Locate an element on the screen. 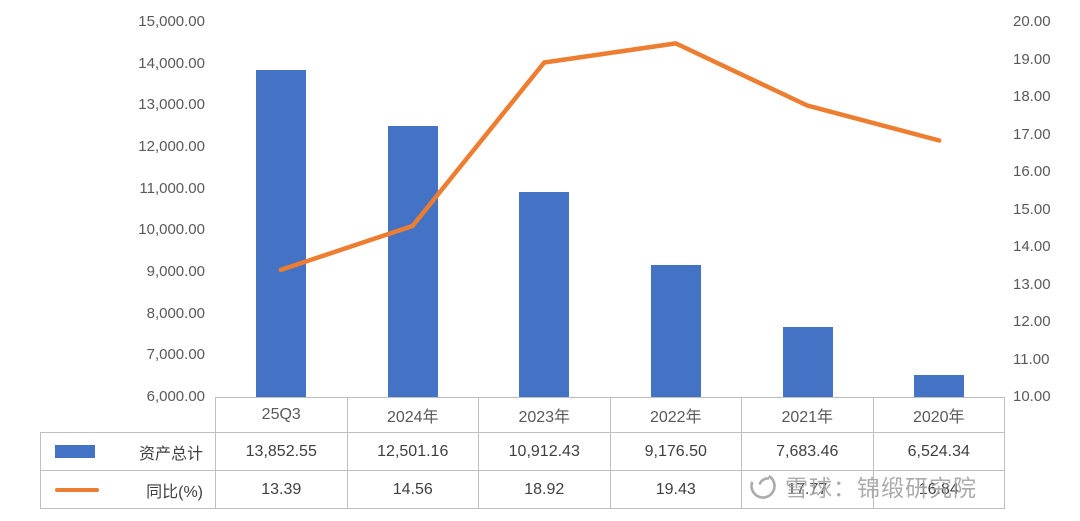 The width and height of the screenshot is (1080, 521). category-axis-row: 25Q3 2024年 2023年 2022年 2021年 2020年 is located at coordinates (610, 414).